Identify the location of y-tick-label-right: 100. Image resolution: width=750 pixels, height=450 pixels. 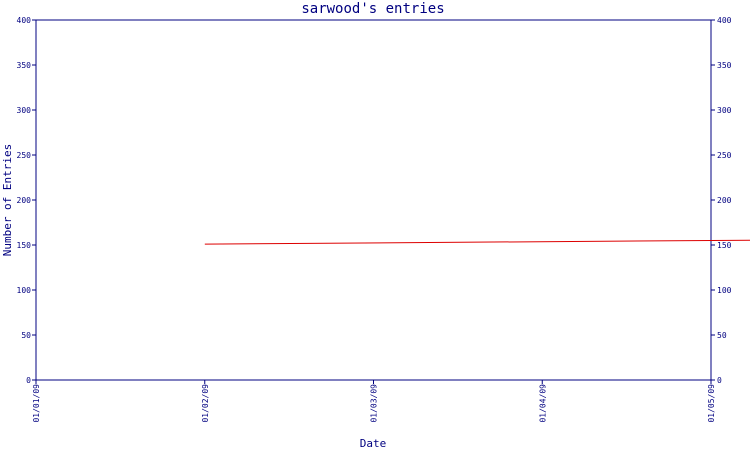
(724, 290).